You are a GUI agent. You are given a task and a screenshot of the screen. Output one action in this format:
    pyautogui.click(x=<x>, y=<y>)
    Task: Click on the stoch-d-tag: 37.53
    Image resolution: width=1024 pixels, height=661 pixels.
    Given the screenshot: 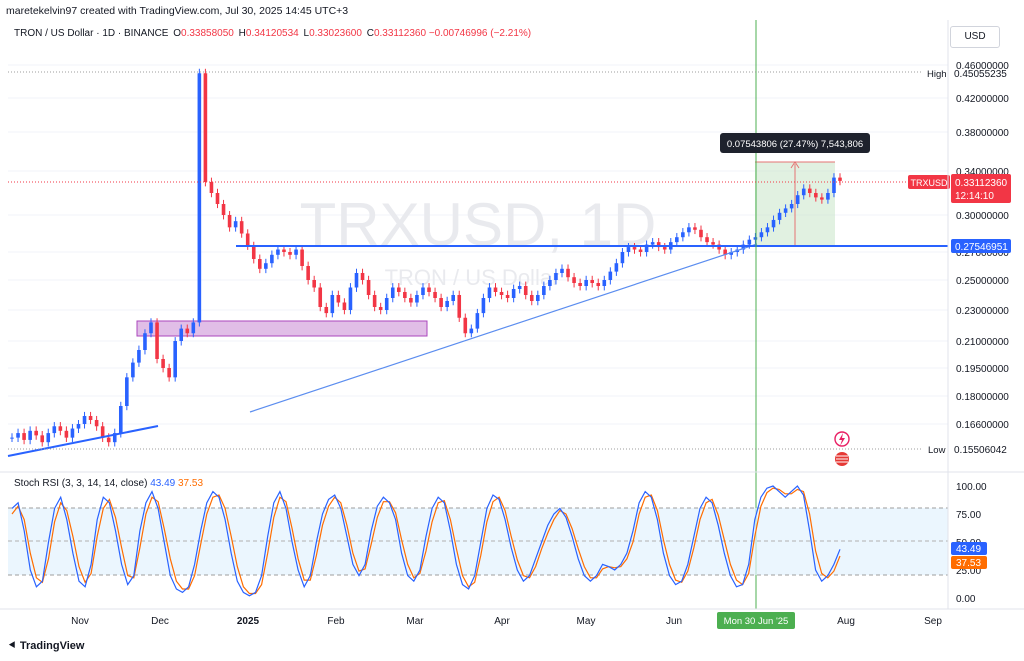 What is the action you would take?
    pyautogui.click(x=968, y=563)
    